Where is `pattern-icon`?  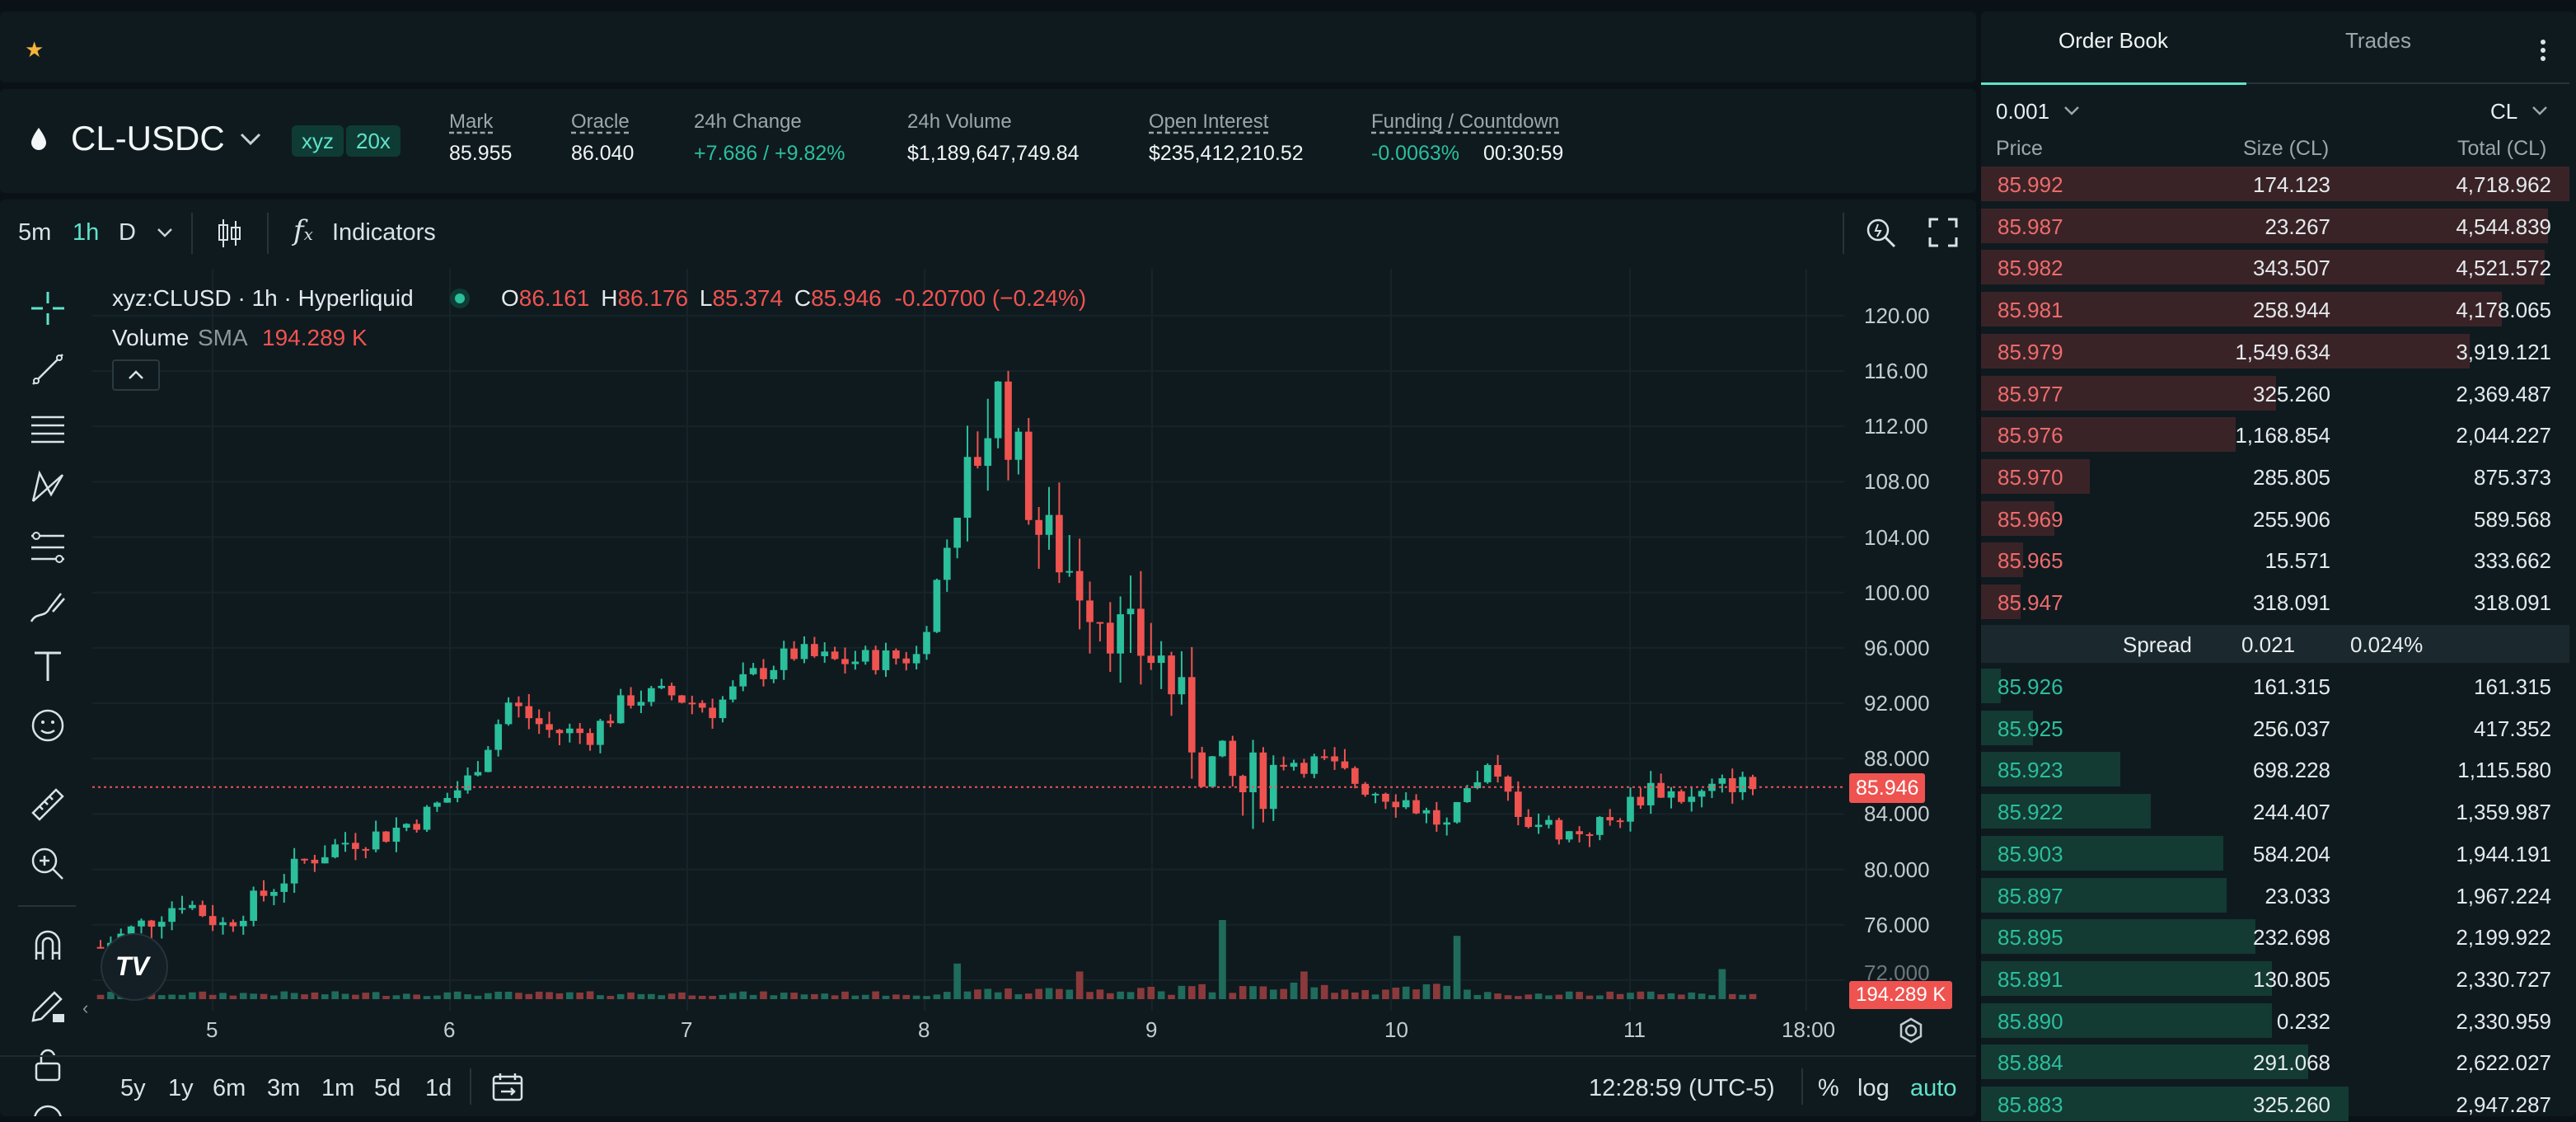 pattern-icon is located at coordinates (48, 486).